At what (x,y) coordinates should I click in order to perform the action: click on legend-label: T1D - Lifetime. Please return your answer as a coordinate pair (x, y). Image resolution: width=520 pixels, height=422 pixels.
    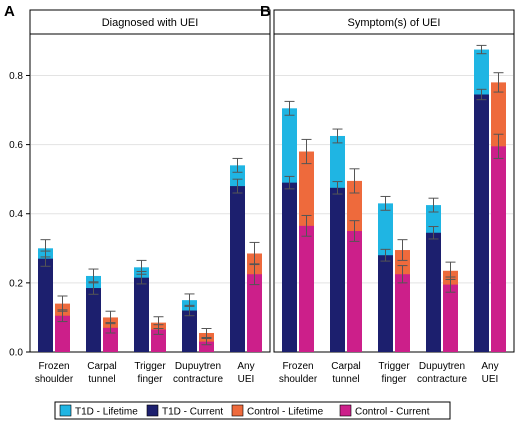
    Looking at the image, I should click on (106, 412).